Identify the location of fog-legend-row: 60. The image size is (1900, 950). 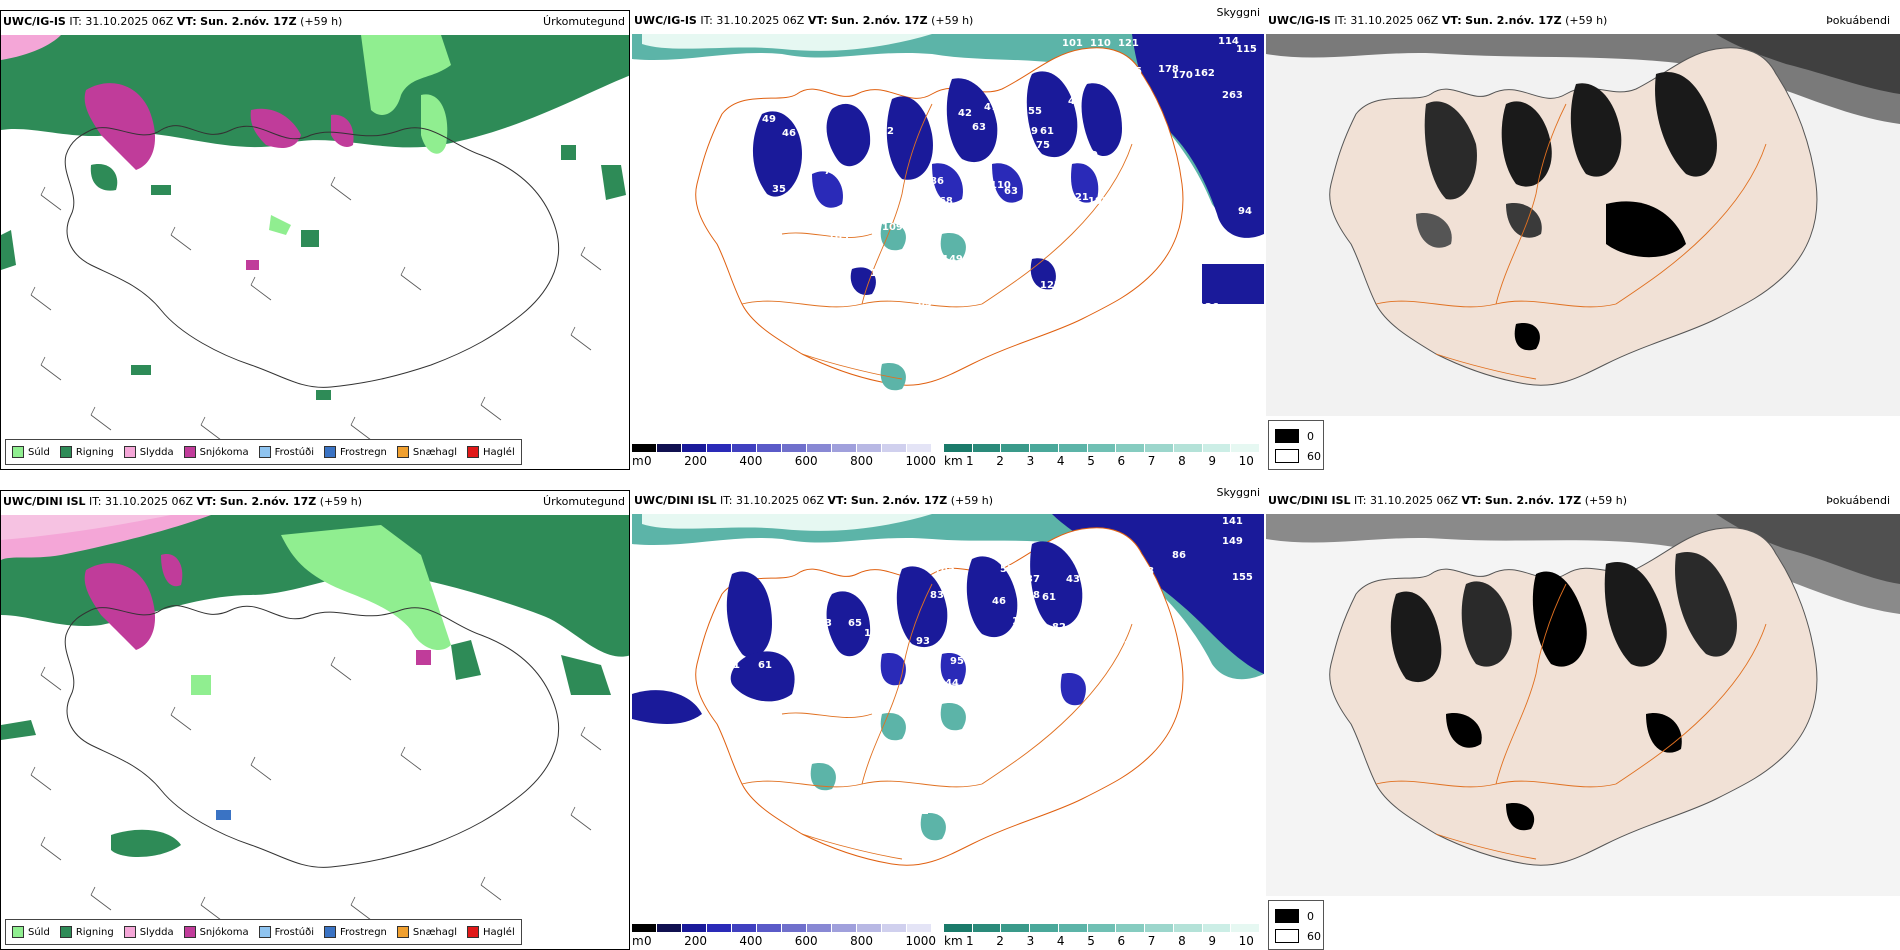
(1298, 456).